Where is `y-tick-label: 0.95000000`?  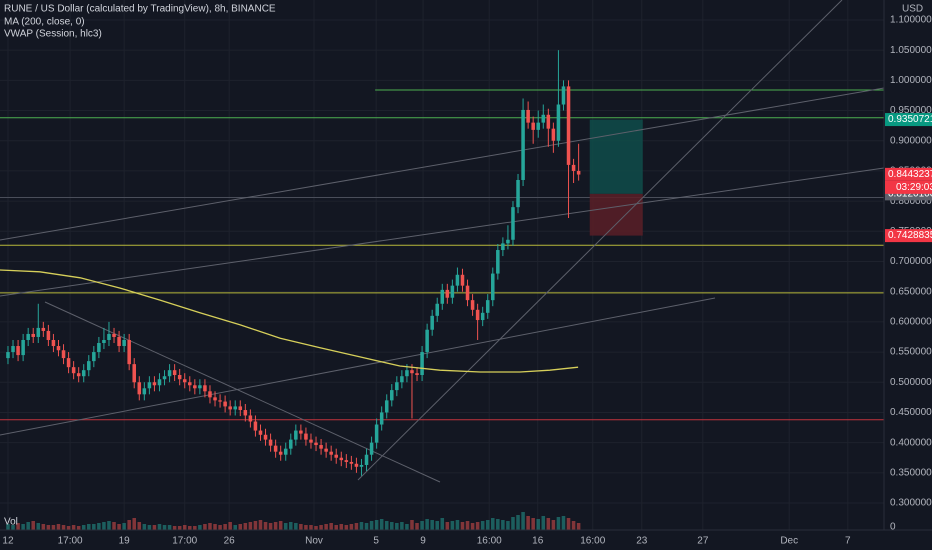 y-tick-label: 0.95000000 is located at coordinates (911, 110).